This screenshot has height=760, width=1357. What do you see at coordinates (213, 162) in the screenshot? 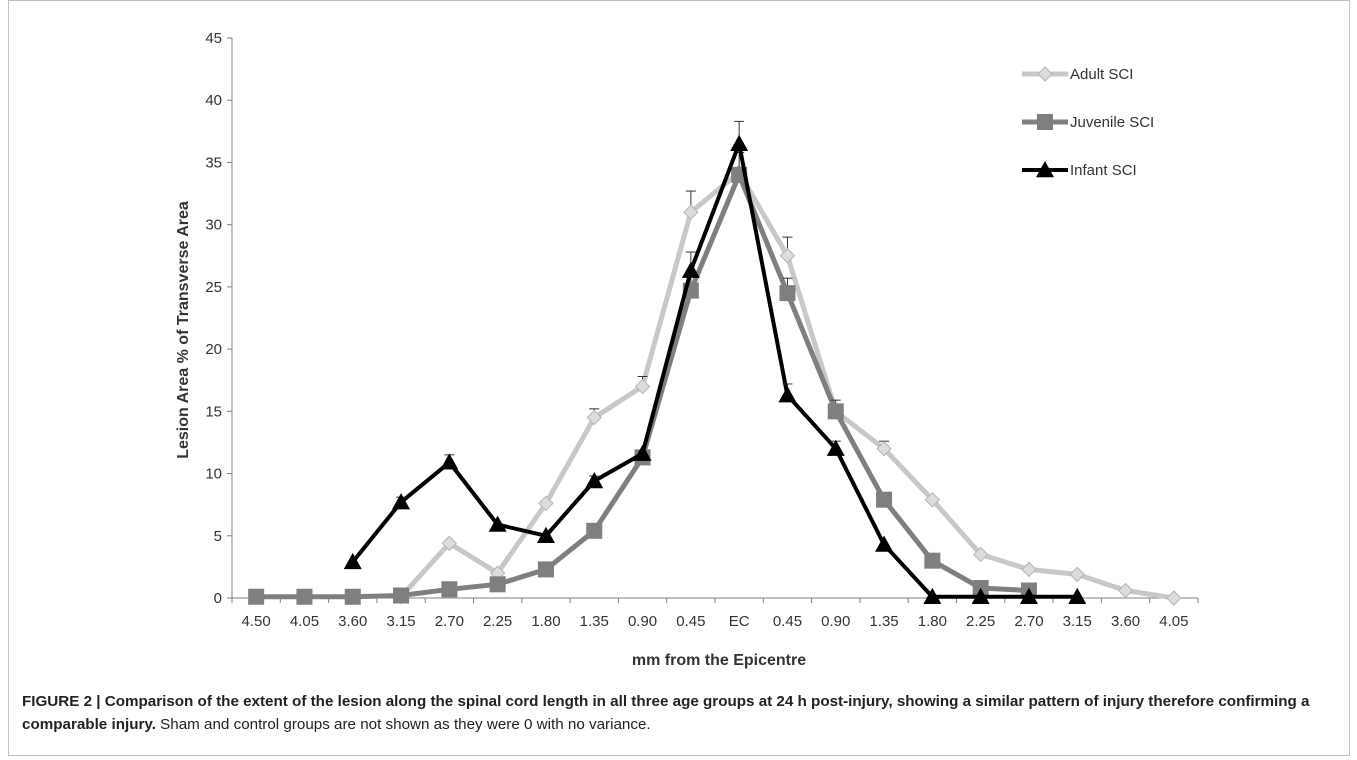
I see `y-tick-label: 35` at bounding box center [213, 162].